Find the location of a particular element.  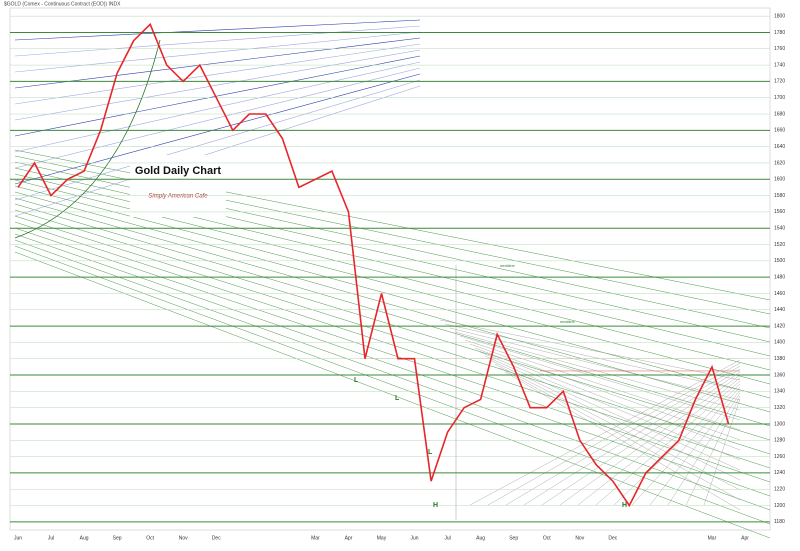

y-tick-label: 1220 is located at coordinates (779, 490).